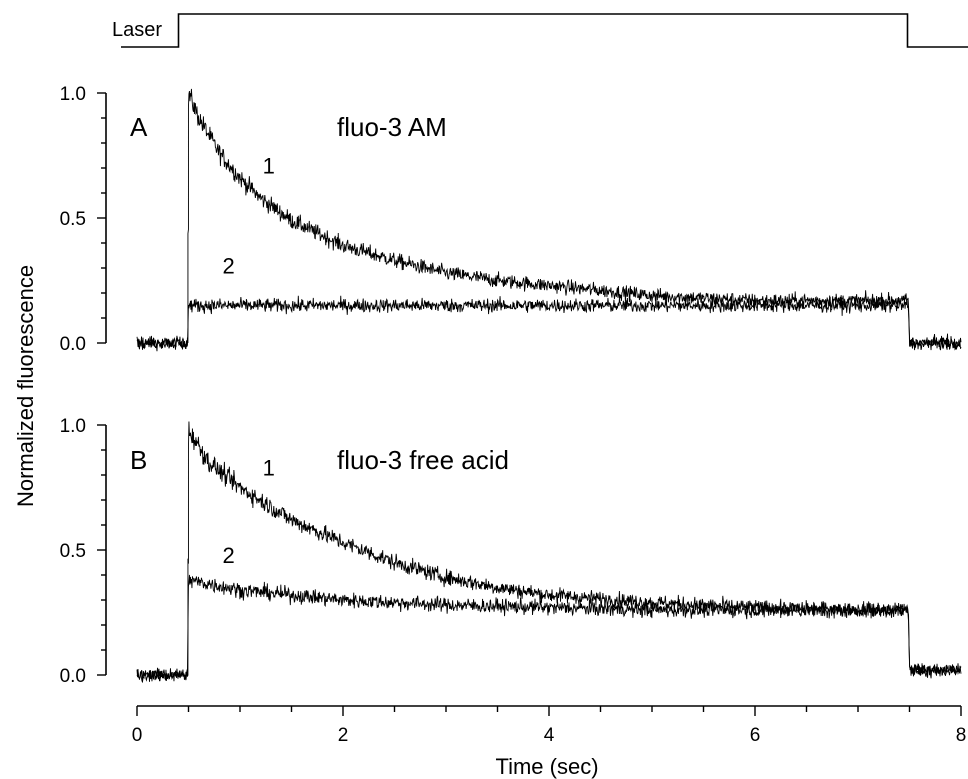 Image resolution: width=968 pixels, height=779 pixels. Describe the element at coordinates (546, 766) in the screenshot. I see `x-axis-title: Time (sec)` at that location.